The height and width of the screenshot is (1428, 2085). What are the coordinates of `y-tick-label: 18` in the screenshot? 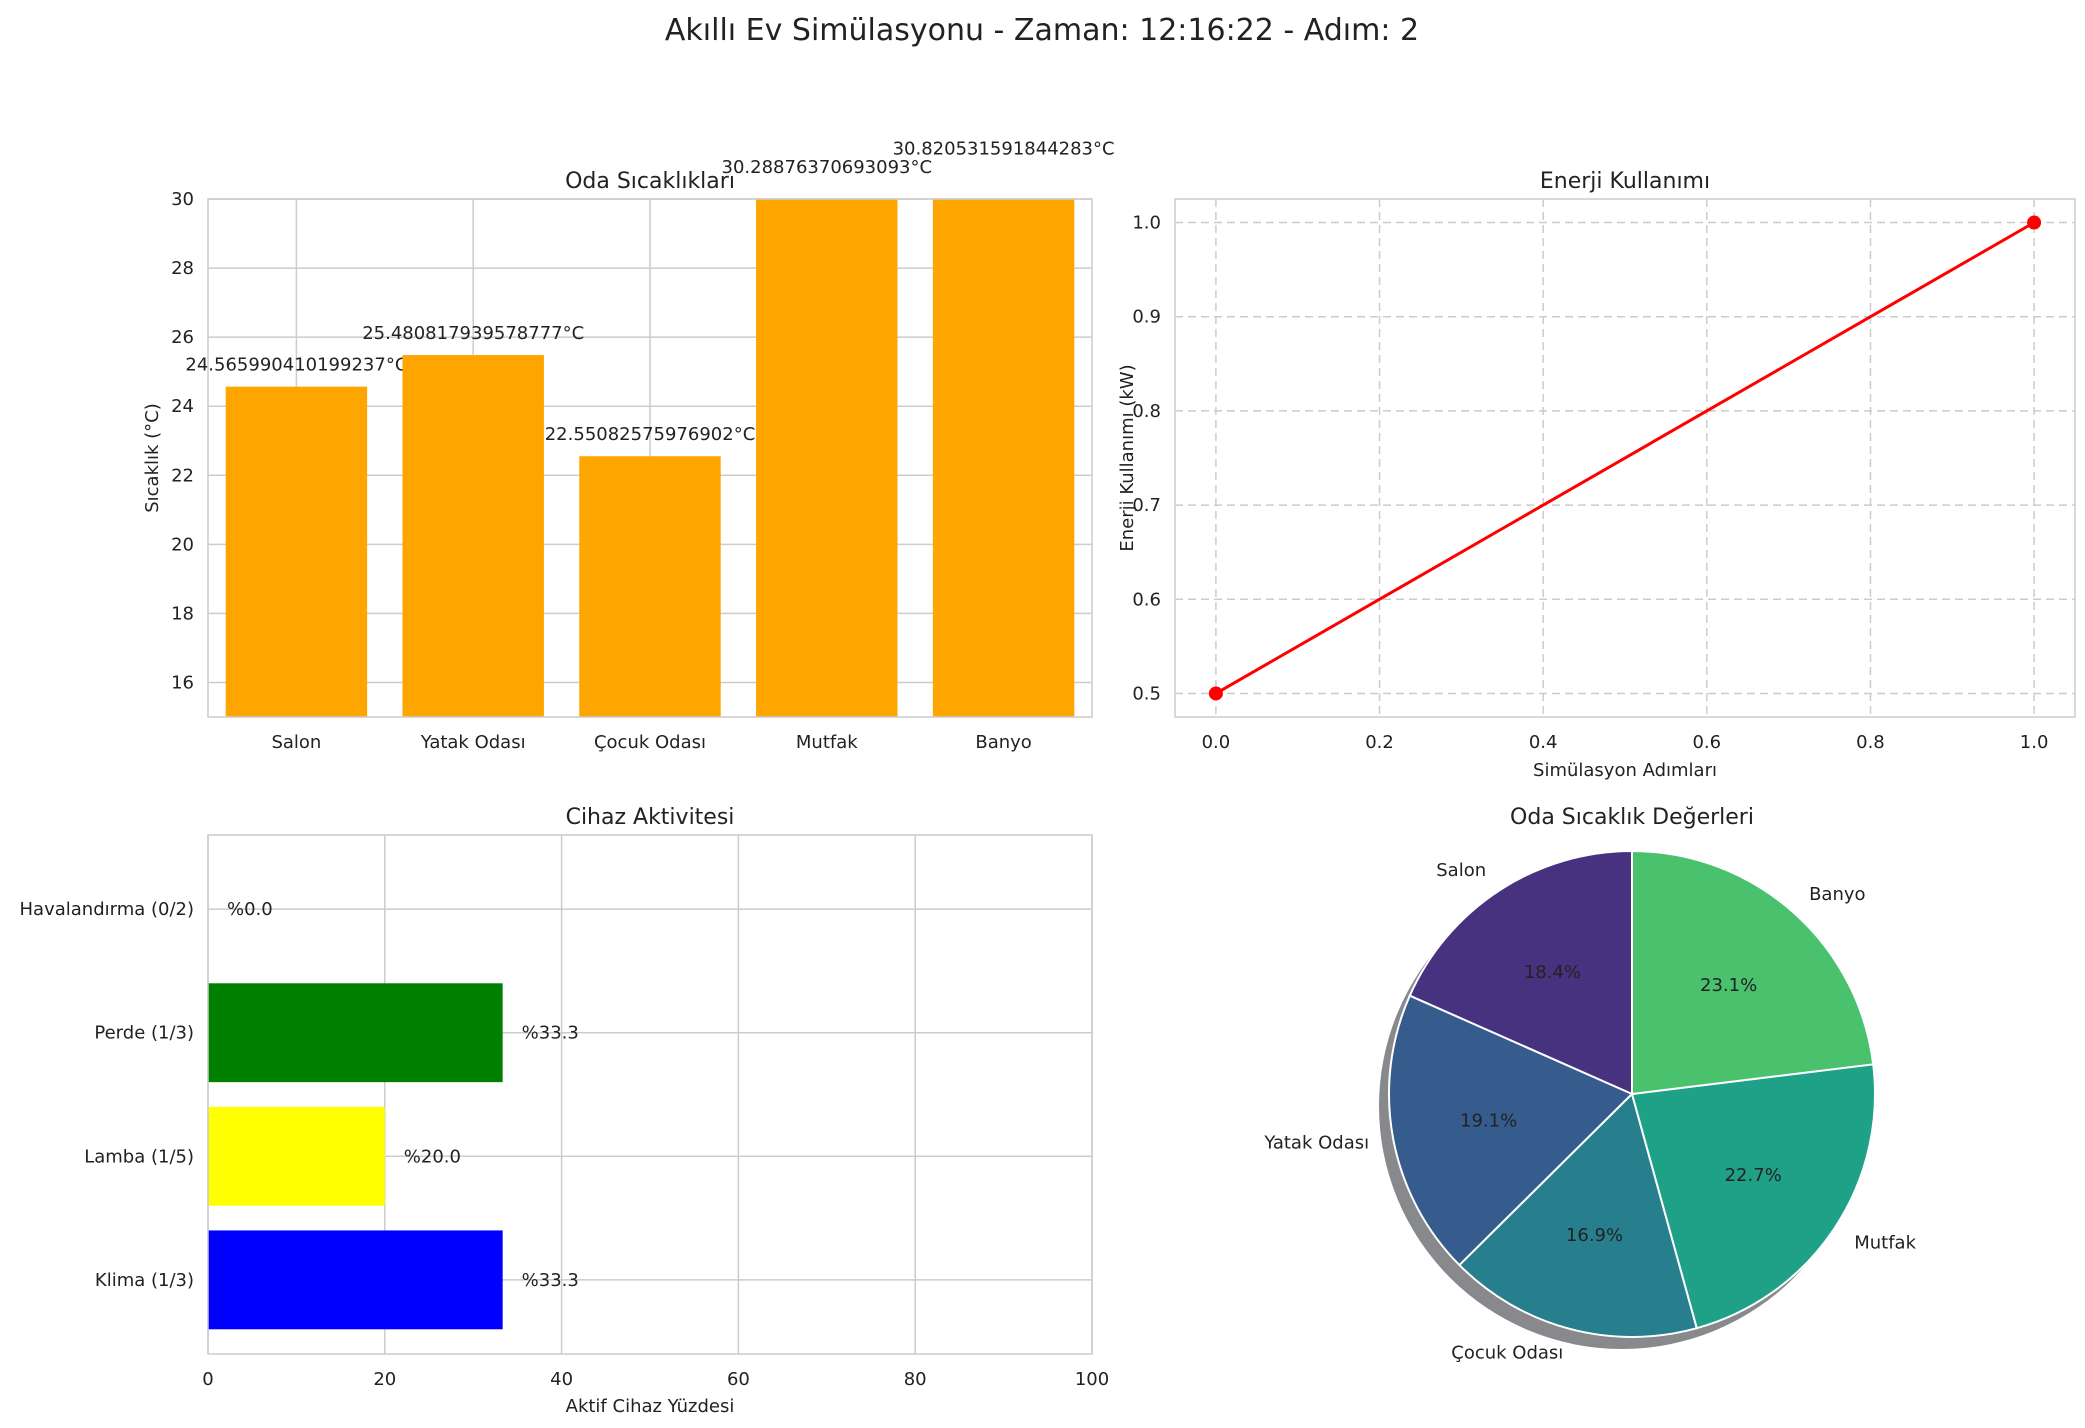 It's located at (182, 613).